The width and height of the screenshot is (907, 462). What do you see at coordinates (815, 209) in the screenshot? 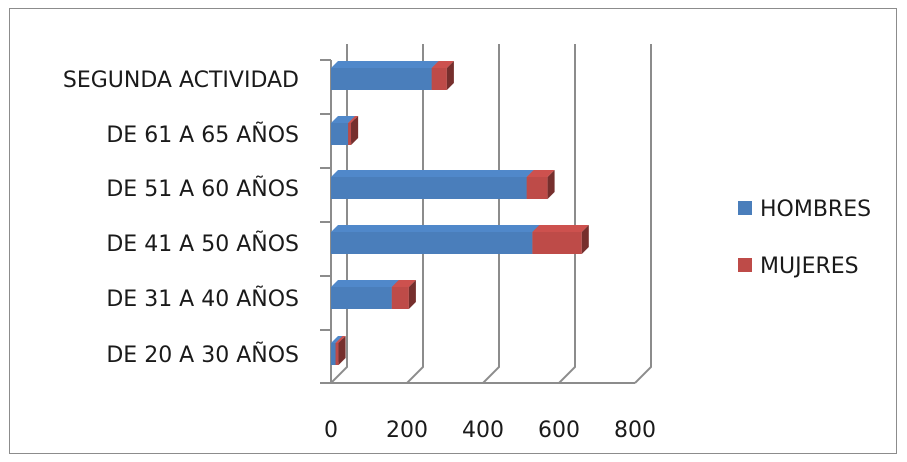
I see `legend-label-hombres: HOMBRES` at bounding box center [815, 209].